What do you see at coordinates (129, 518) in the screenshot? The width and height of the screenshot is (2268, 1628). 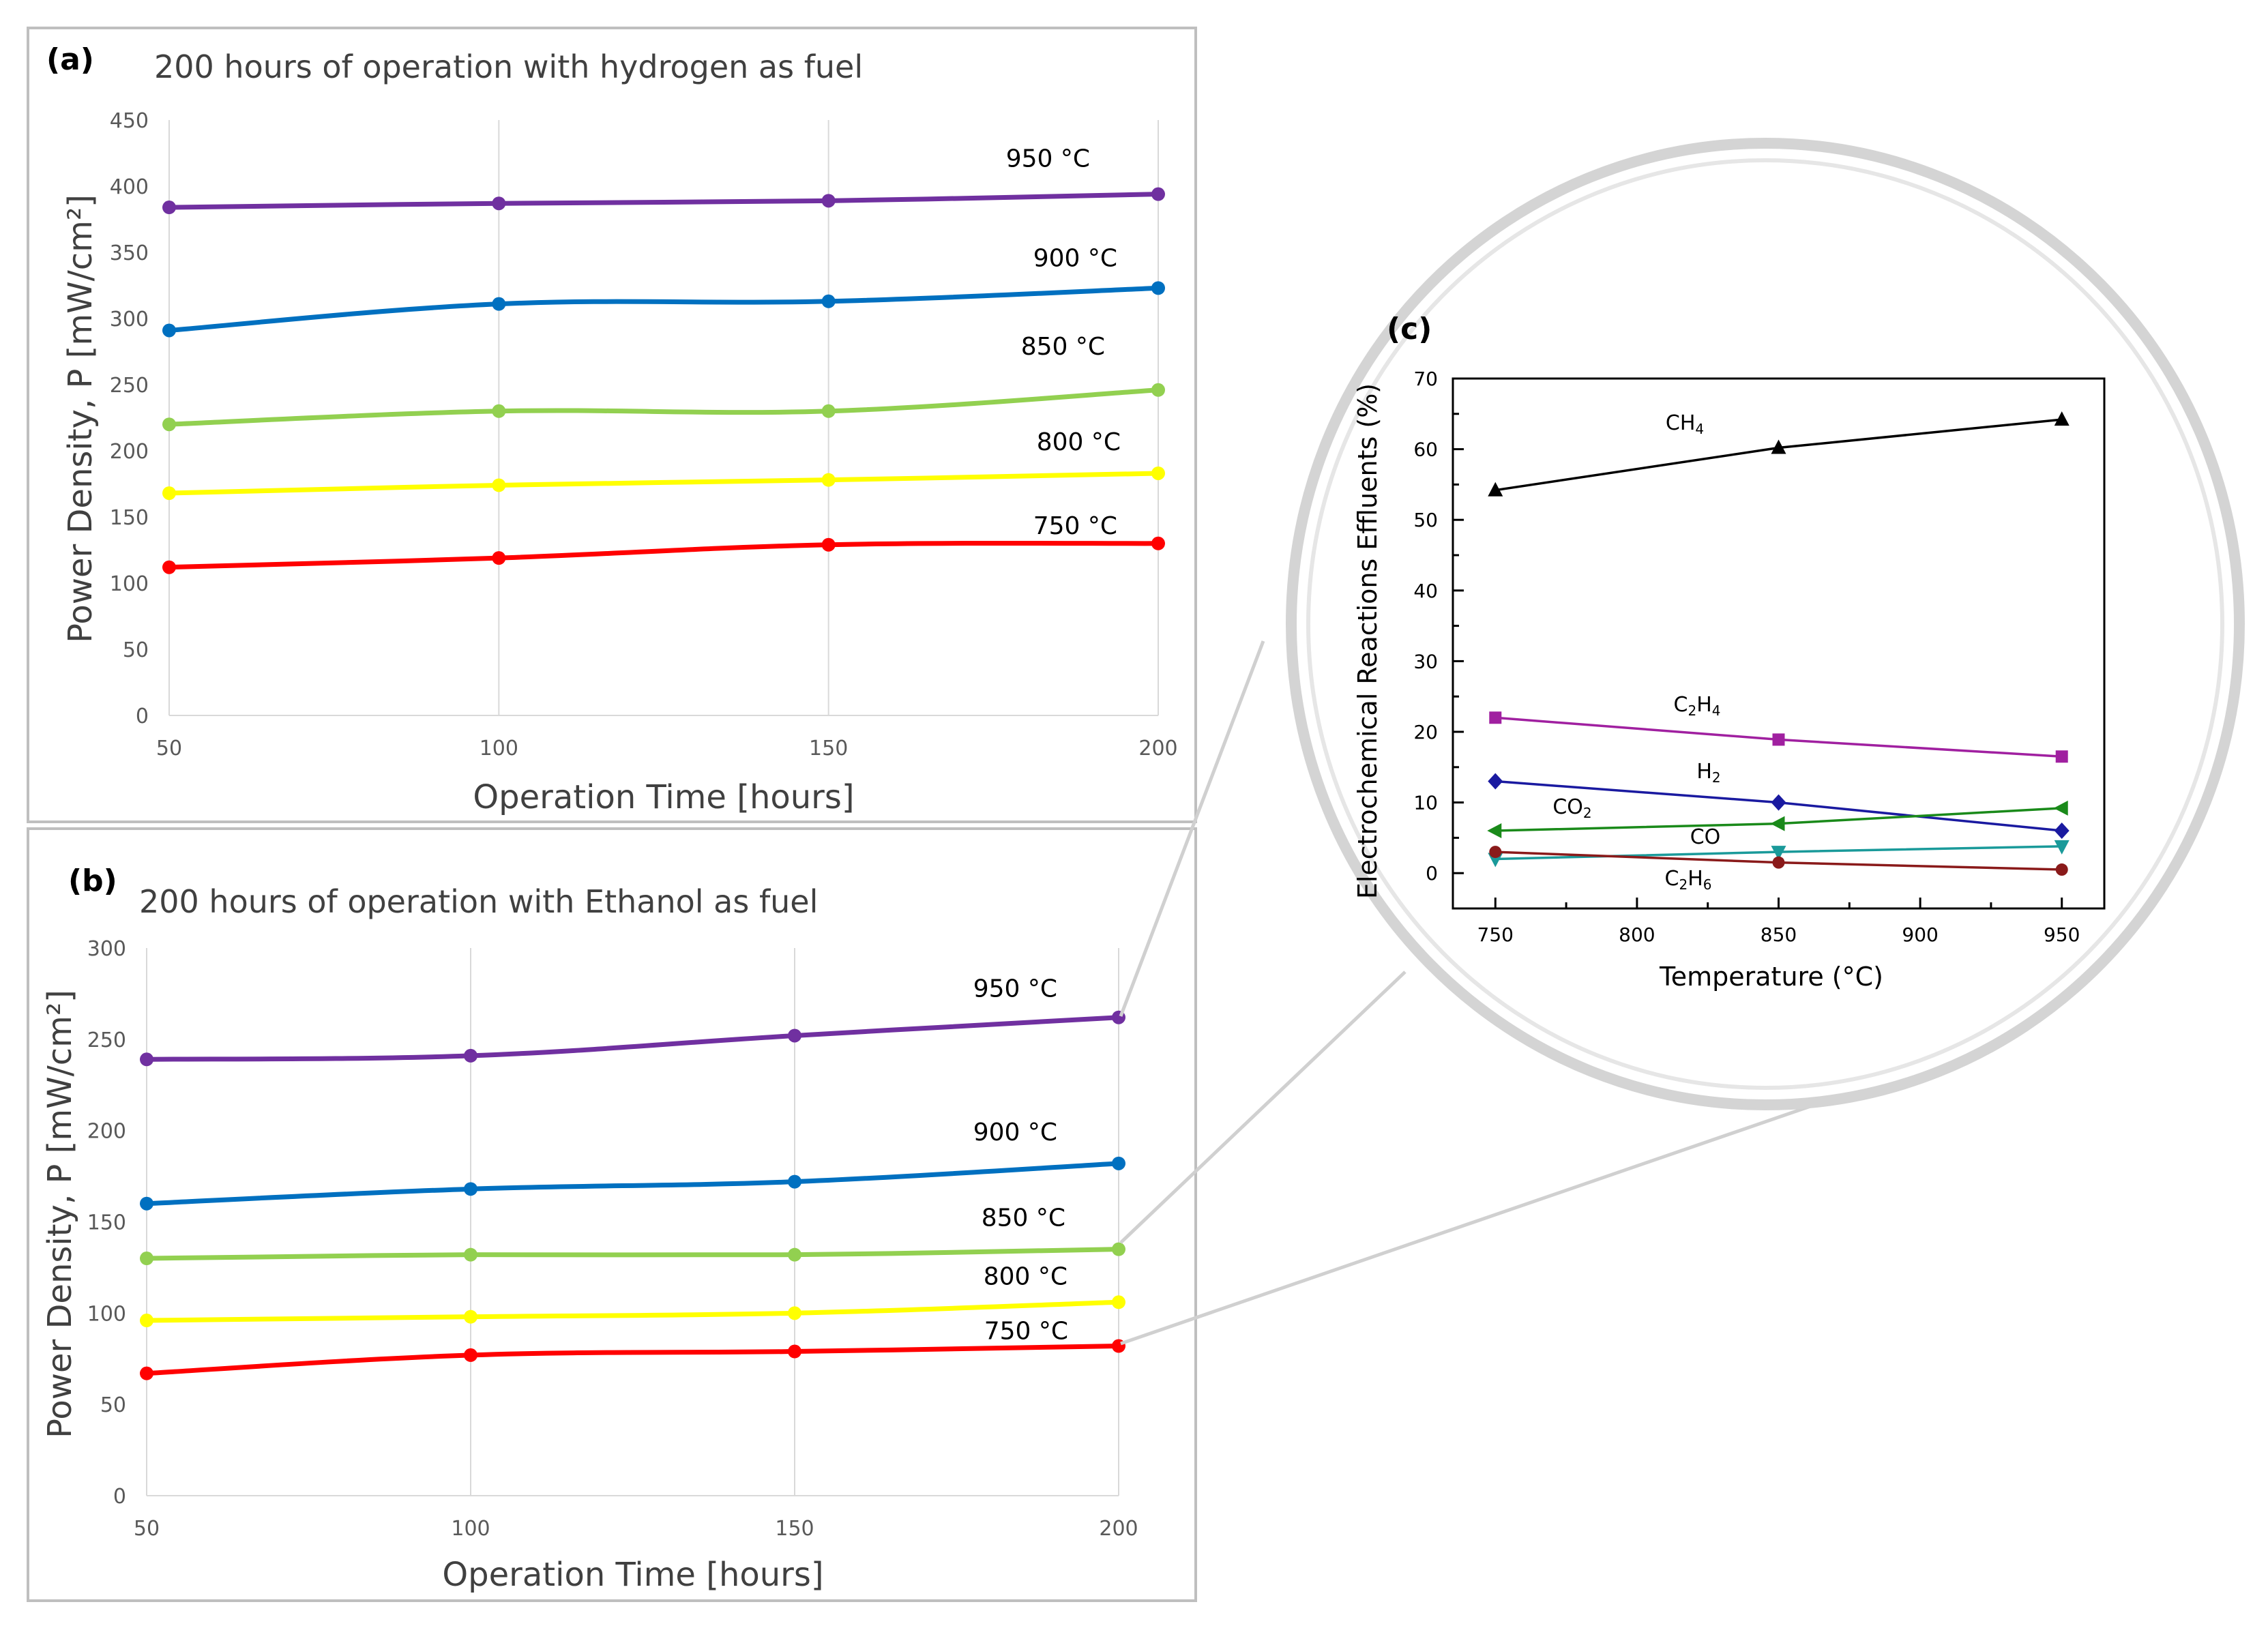 I see `panel-a-y-tick-label-150: 150` at bounding box center [129, 518].